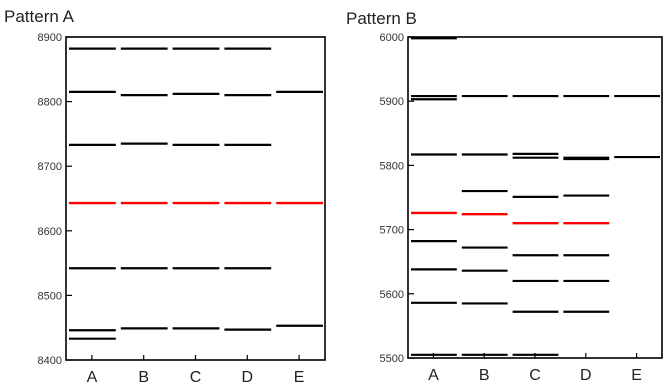  What do you see at coordinates (586, 375) in the screenshot?
I see `chart-b-category-label: D` at bounding box center [586, 375].